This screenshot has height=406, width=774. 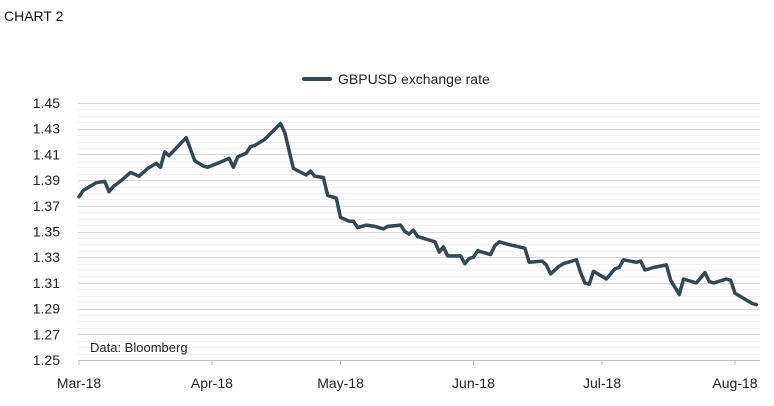 What do you see at coordinates (46, 129) in the screenshot?
I see `y-tick-label: 1.43` at bounding box center [46, 129].